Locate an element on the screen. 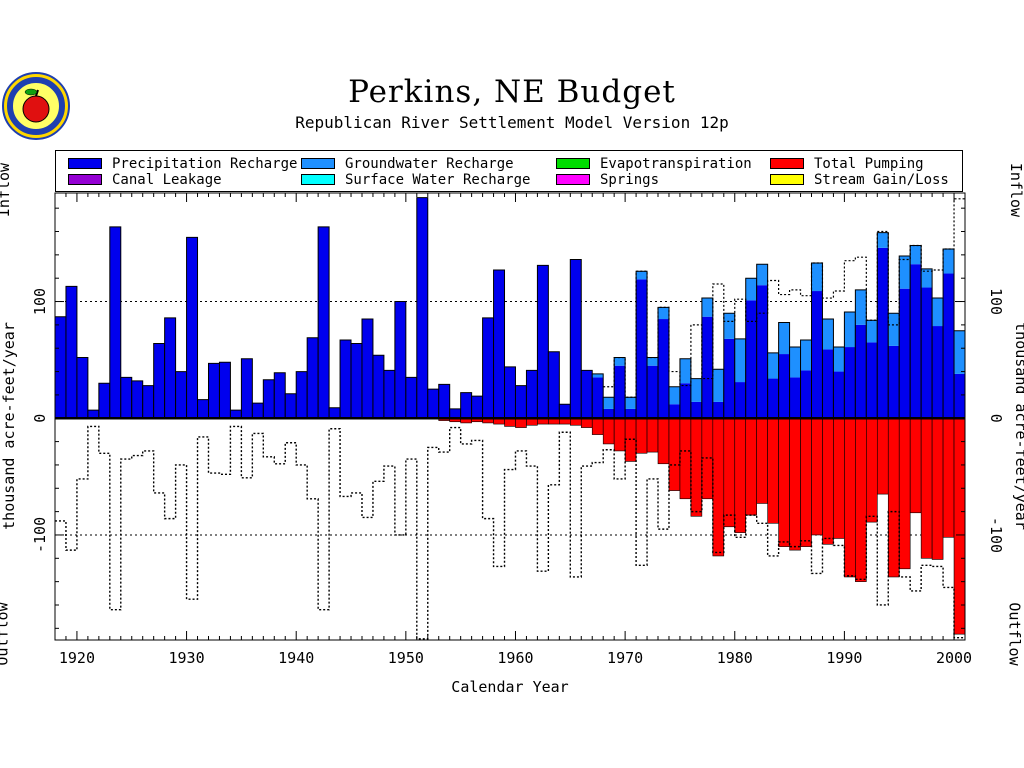 The image size is (1024, 768). bar-precipitation-1990 is located at coordinates (850, 383).